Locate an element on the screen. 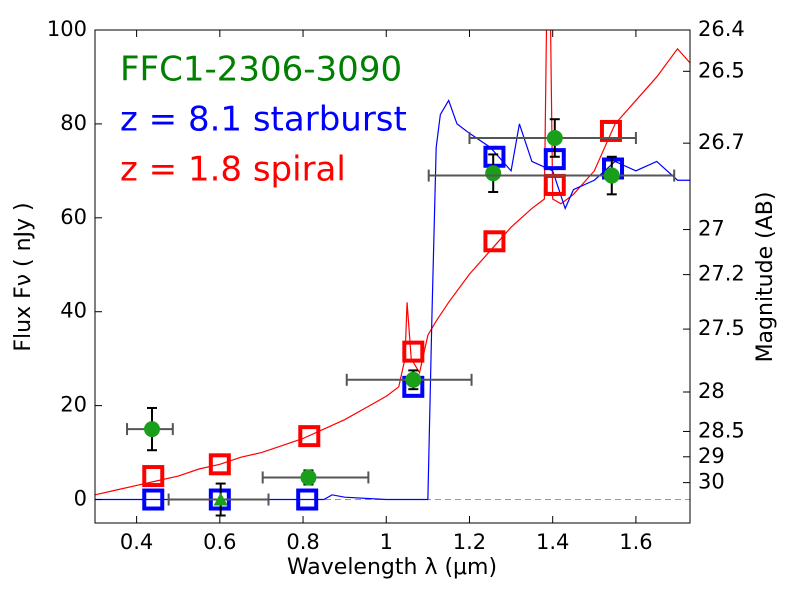 This screenshot has height=600, width=800. y2-tick-label: 27.2 is located at coordinates (721, 274).